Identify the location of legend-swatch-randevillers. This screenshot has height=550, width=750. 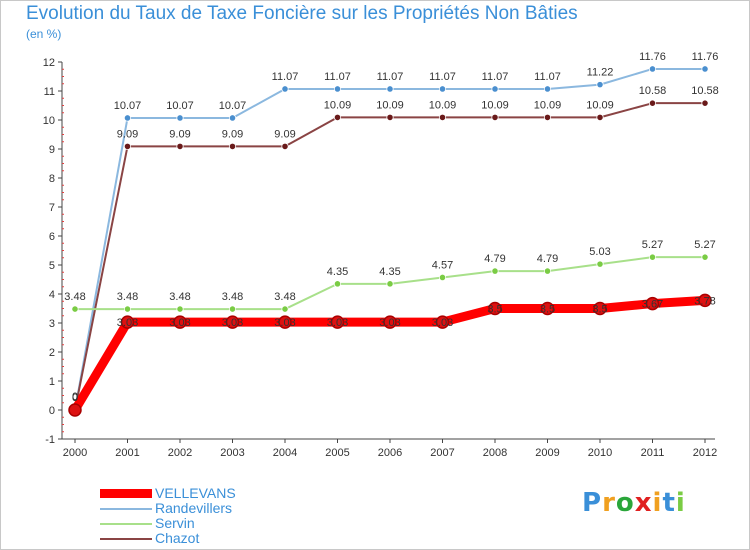
(126, 509).